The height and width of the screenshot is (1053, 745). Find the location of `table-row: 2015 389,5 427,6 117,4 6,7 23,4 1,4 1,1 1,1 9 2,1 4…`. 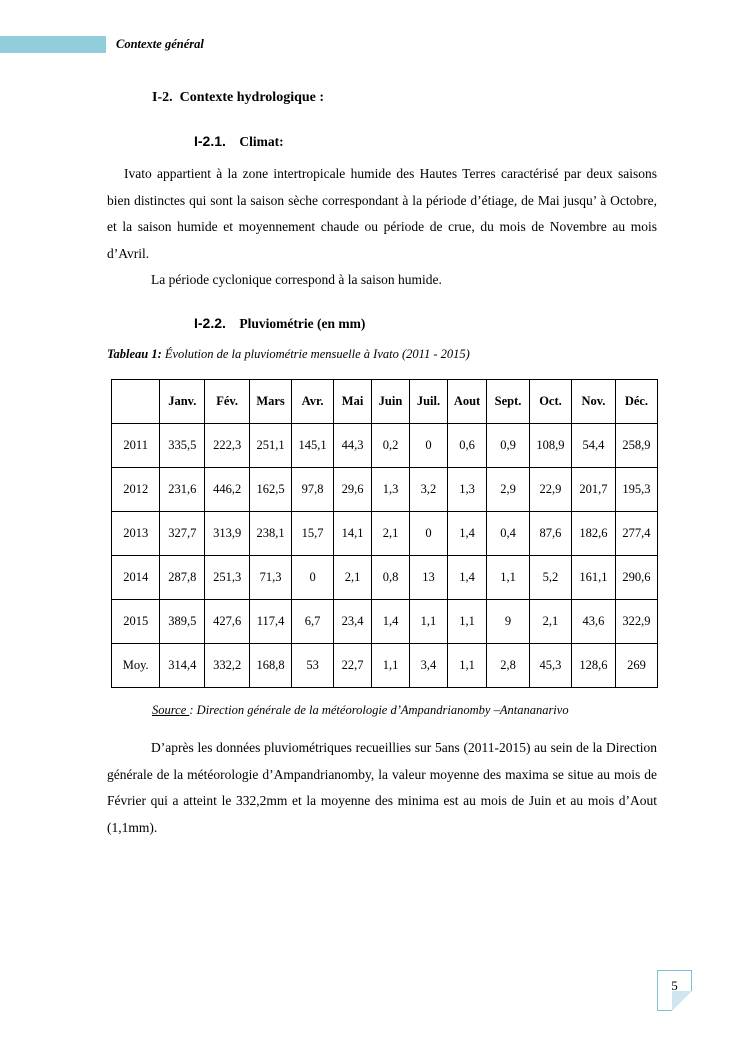

table-row: 2015 389,5 427,6 117,4 6,7 23,4 1,4 1,1 1,1 9 2,1 4… is located at coordinates (384, 621).